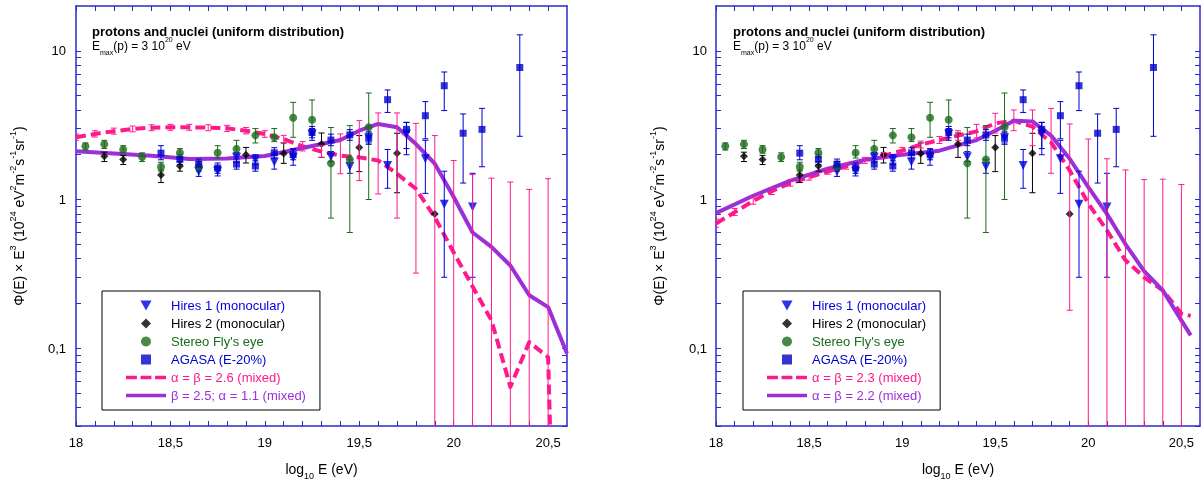 This screenshot has height=487, width=1204. I want to click on legend-label: β = 2.5; α = 1.1 (mixed), so click(238, 395).